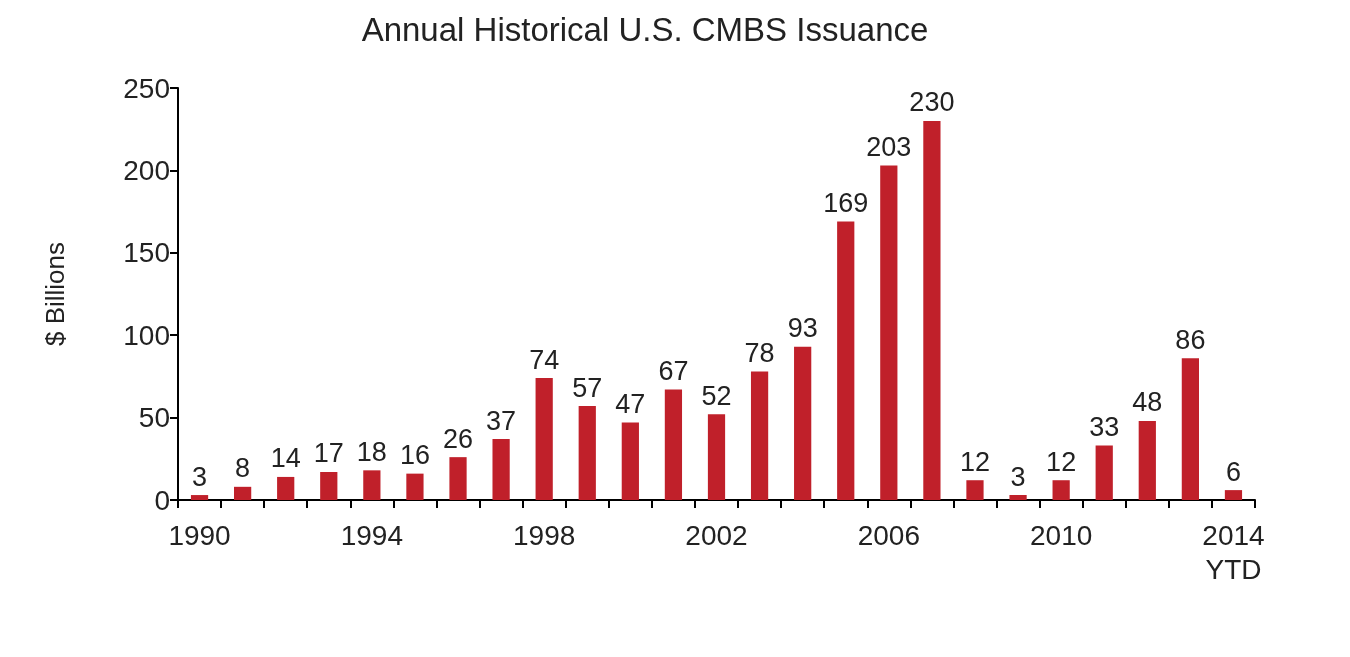 This screenshot has width=1350, height=657. Describe the element at coordinates (888, 535) in the screenshot. I see `x-tick-label: 2006` at that location.